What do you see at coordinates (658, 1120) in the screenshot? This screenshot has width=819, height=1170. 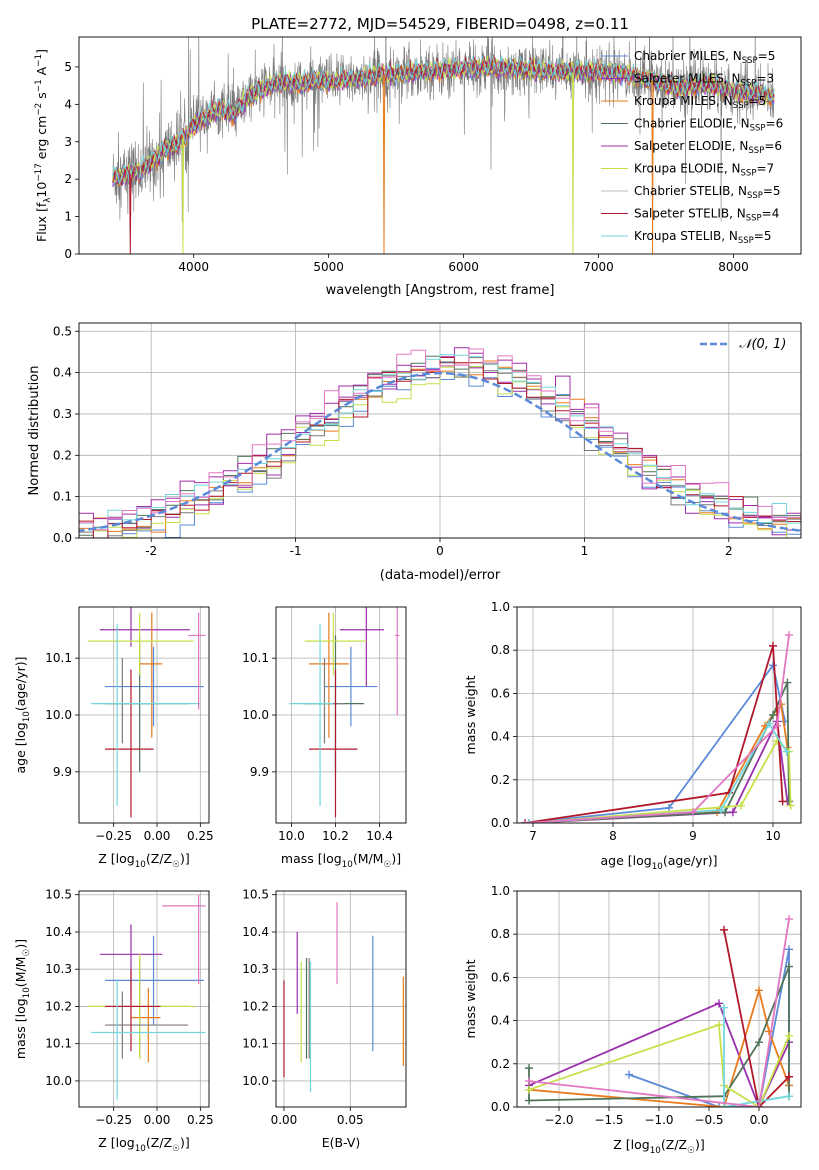 I see `x-tick-label: −1.0` at bounding box center [658, 1120].